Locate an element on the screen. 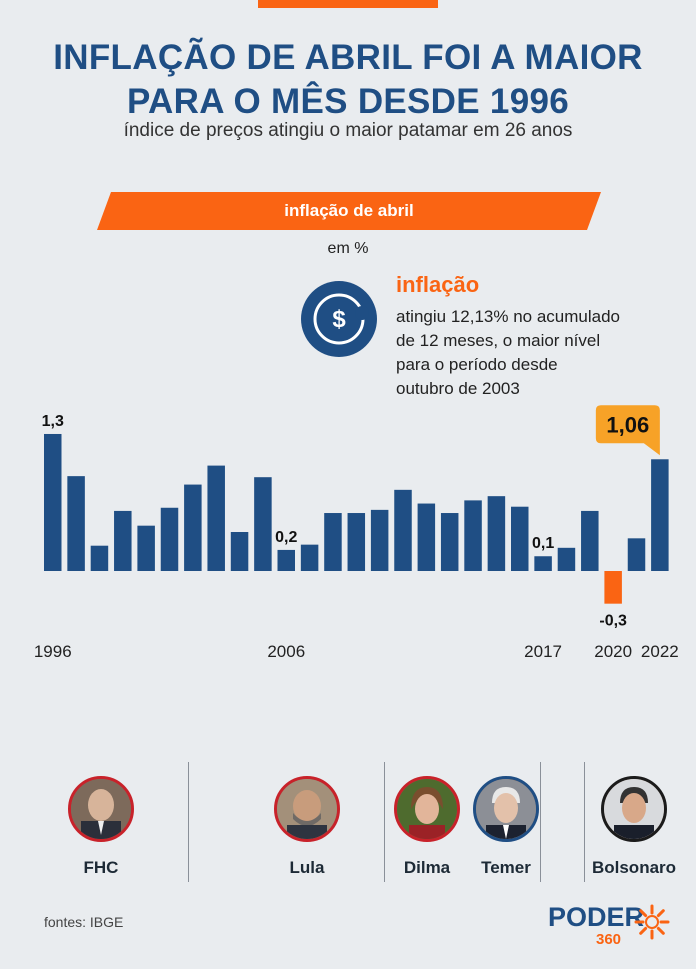  president-dilma: Dilma is located at coordinates (427, 827).